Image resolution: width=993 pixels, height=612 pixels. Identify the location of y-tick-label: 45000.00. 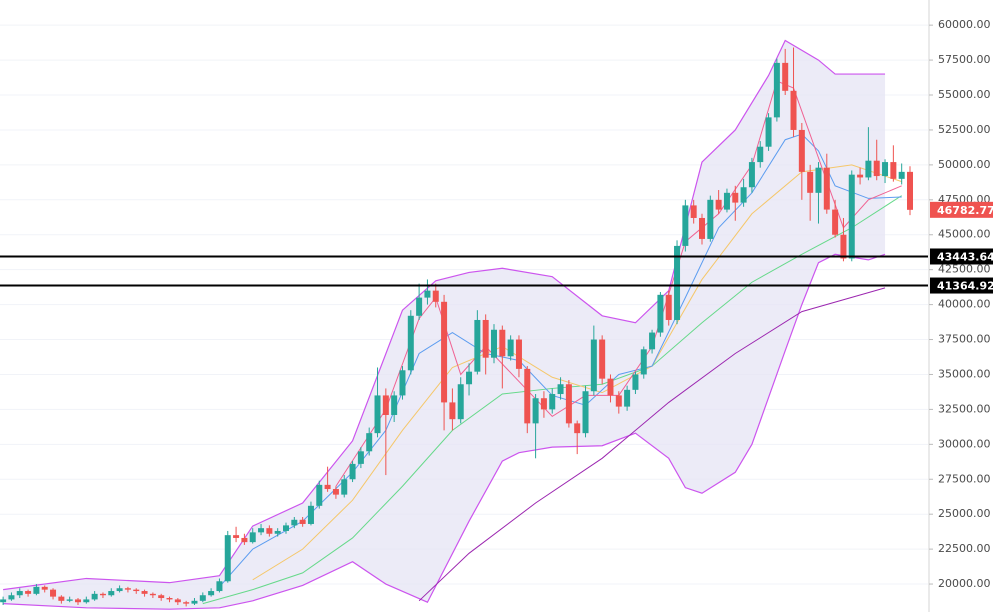
(964, 234).